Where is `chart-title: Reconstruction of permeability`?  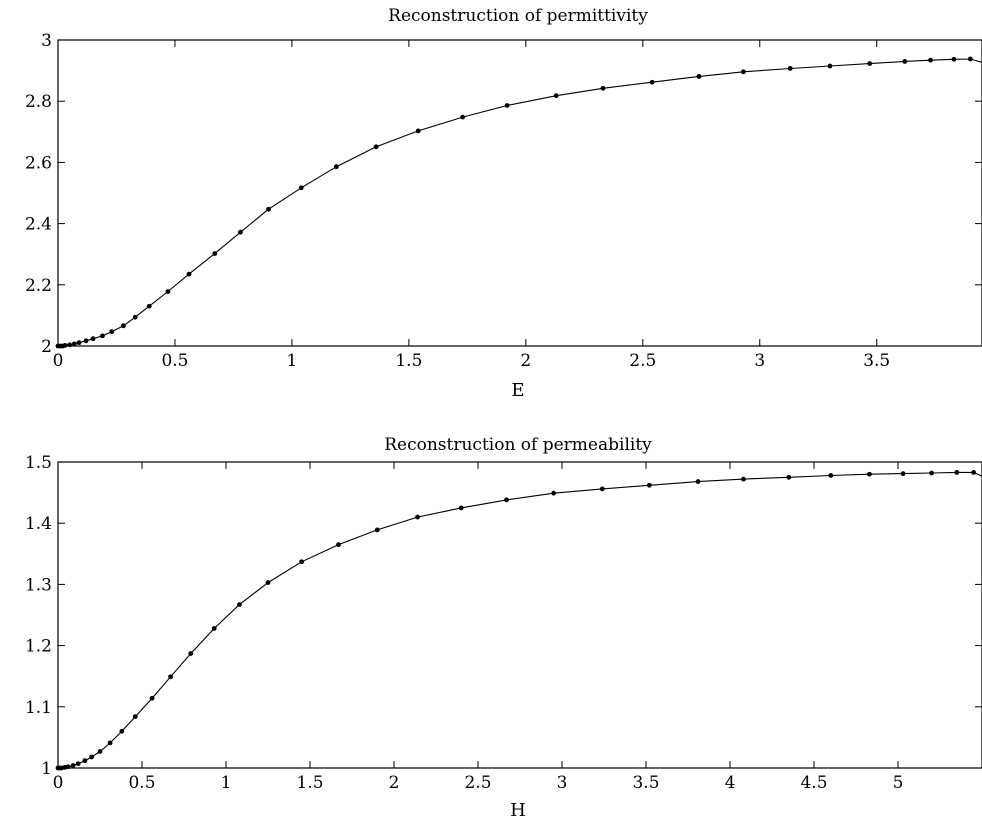 chart-title: Reconstruction of permeability is located at coordinates (518, 445).